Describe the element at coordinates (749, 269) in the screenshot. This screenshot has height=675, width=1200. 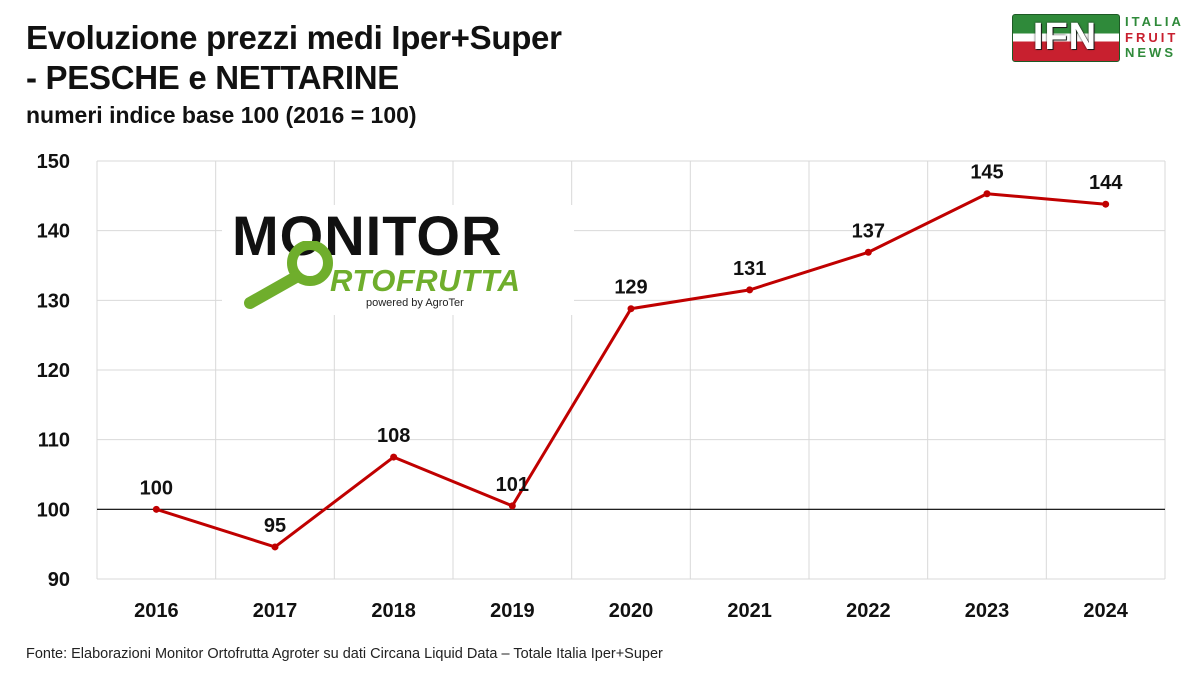
I see `data-label: 131` at that location.